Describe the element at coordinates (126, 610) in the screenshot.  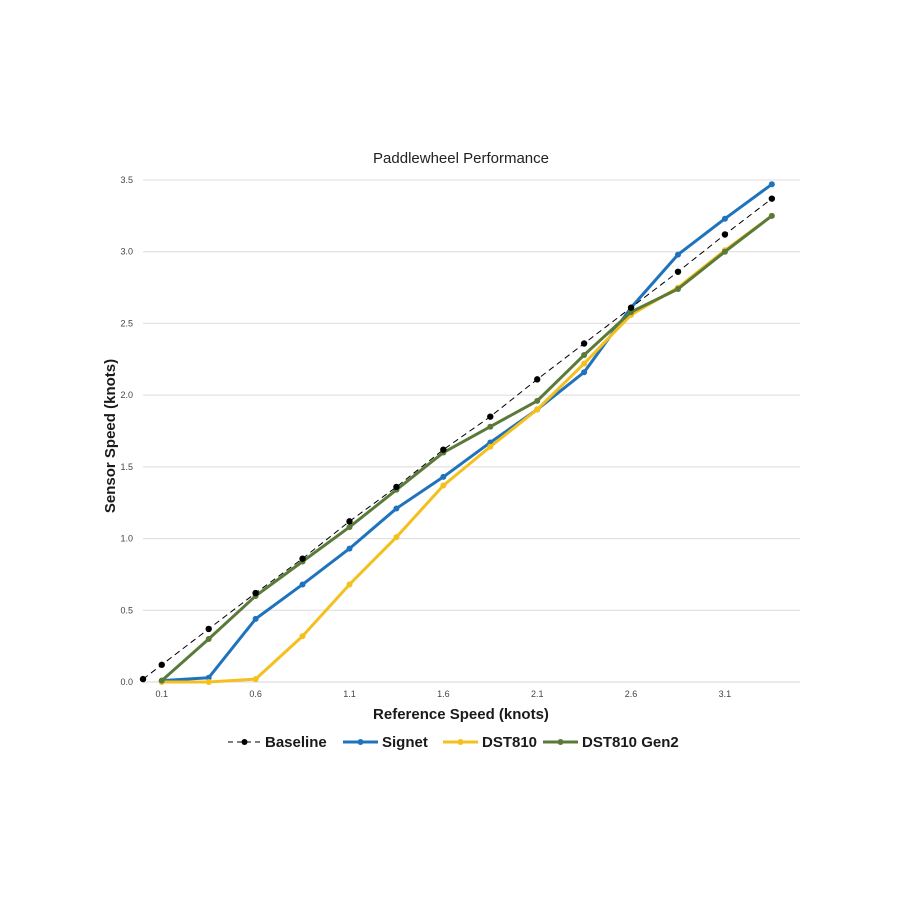
I see `y-tick-label: 0.5` at that location.